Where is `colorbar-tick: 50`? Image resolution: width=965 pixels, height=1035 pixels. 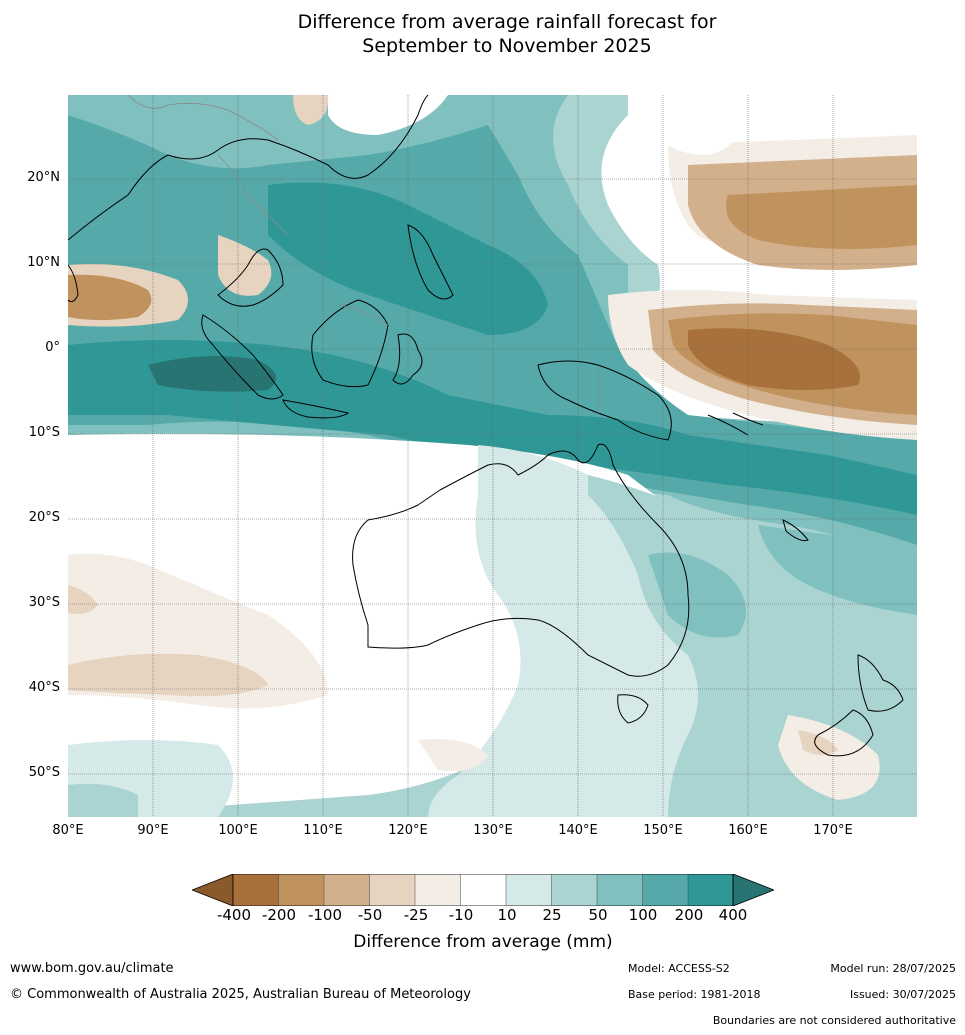
colorbar-tick: 50 is located at coordinates (598, 915).